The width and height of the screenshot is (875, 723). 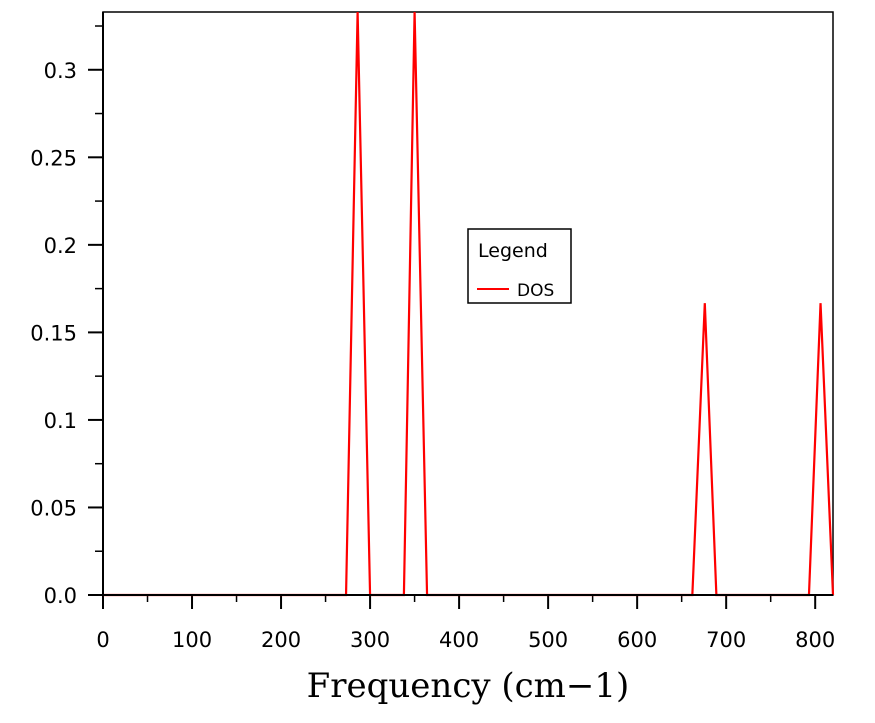 I want to click on legend-entry-dos: DOS, so click(x=535, y=291).